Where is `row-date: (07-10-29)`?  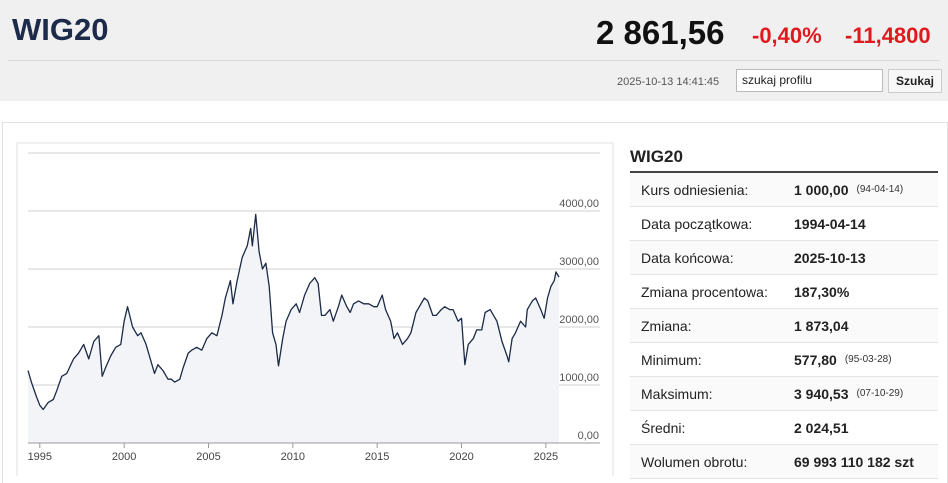
row-date: (07-10-29) is located at coordinates (880, 393).